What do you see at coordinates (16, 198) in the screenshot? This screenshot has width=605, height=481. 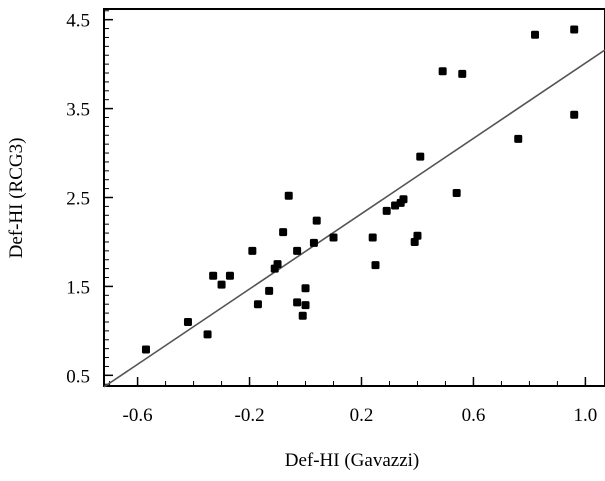 I see `y-axis-title: Def-HI (RCG3)` at bounding box center [16, 198].